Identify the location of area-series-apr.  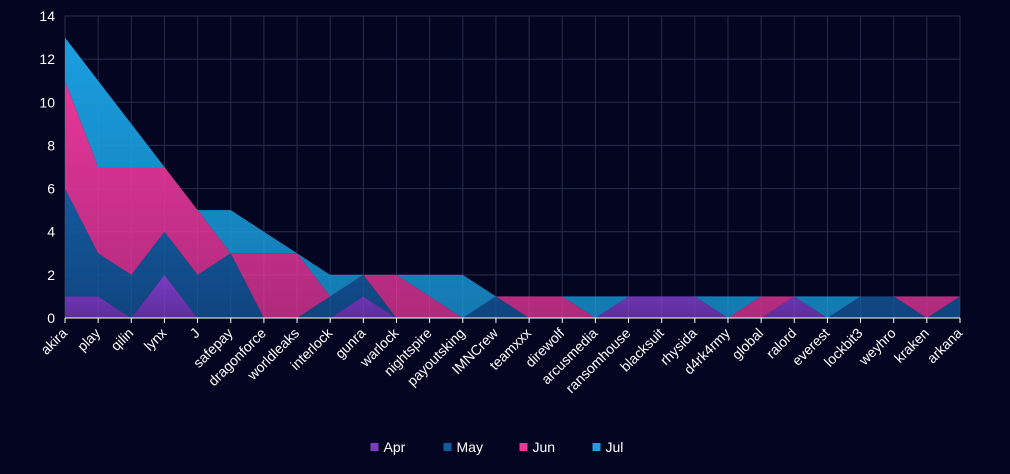
(512, 296).